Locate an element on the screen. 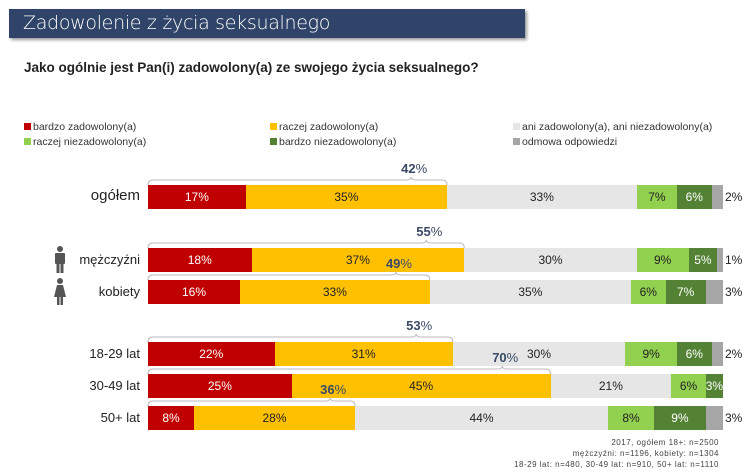 The width and height of the screenshot is (749, 475). bar-segment-0: 18% is located at coordinates (200, 260).